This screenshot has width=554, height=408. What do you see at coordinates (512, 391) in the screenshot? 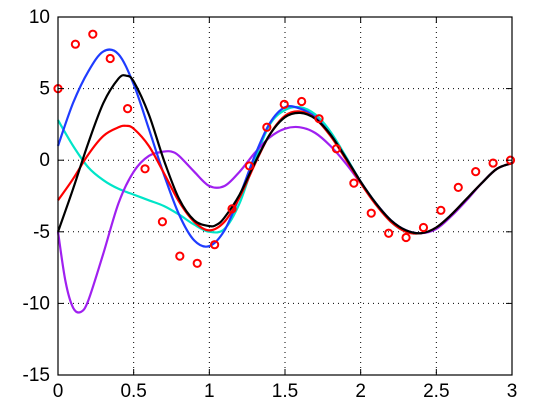
I see `x-tick-label: 3` at bounding box center [512, 391].